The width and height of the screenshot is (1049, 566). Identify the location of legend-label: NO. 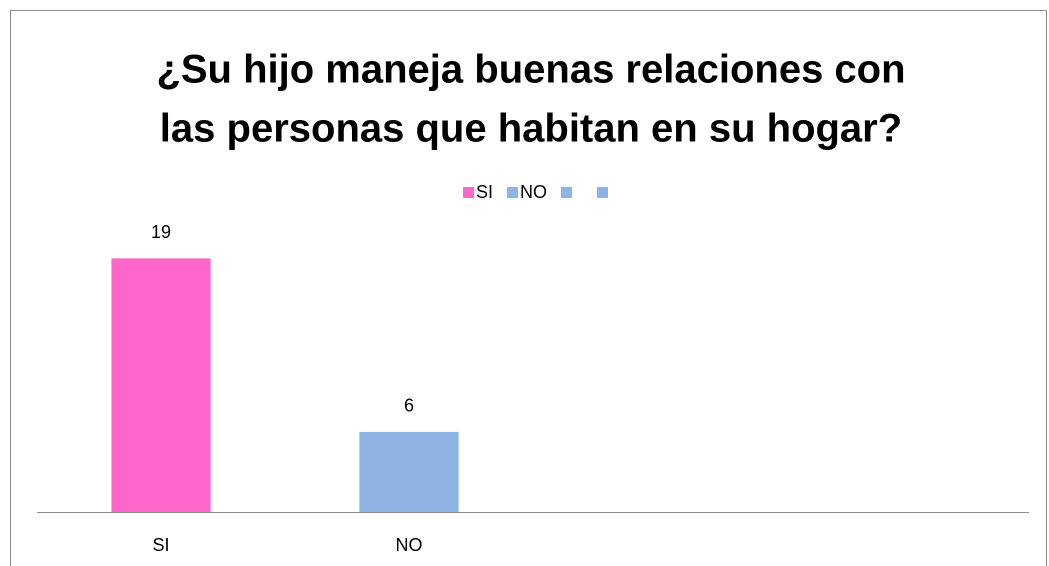
(533, 192).